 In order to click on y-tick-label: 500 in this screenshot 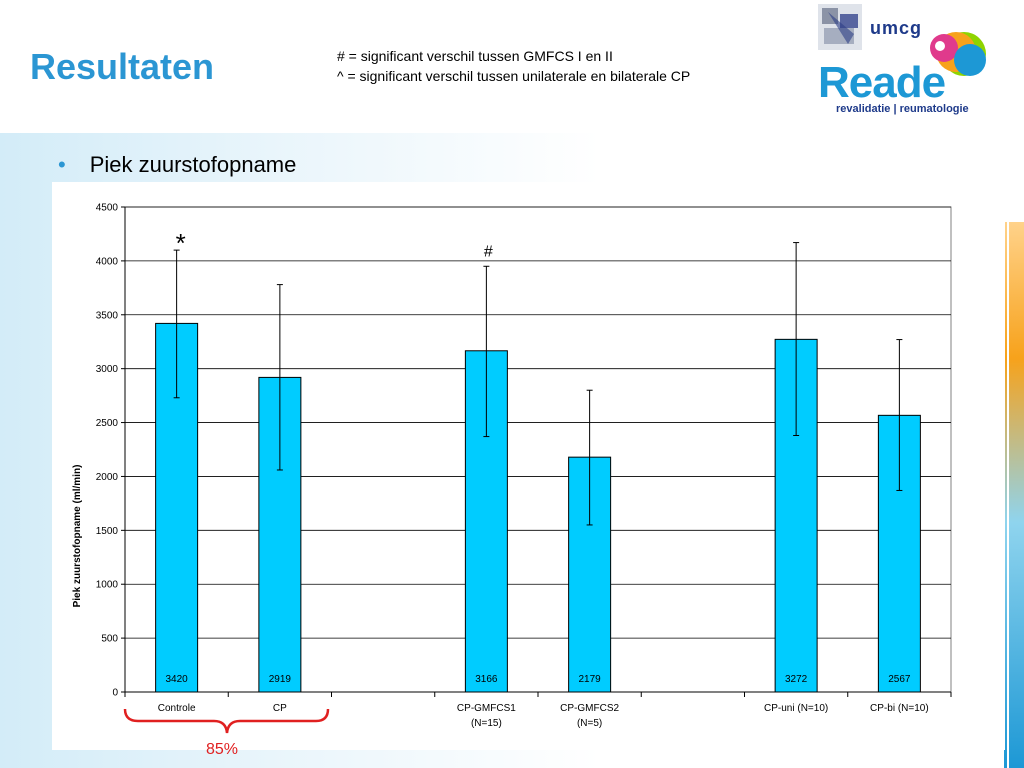, I will do `click(109, 639)`.